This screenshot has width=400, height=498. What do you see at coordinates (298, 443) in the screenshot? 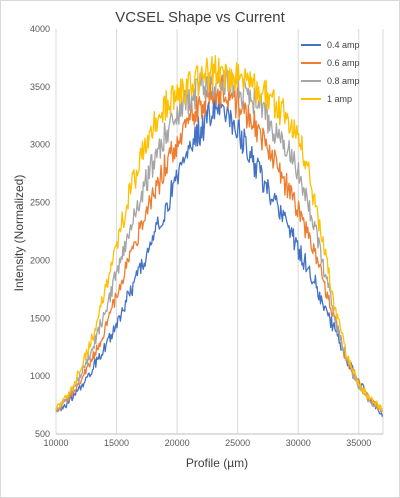
I see `x-tick-label: 30000` at bounding box center [298, 443].